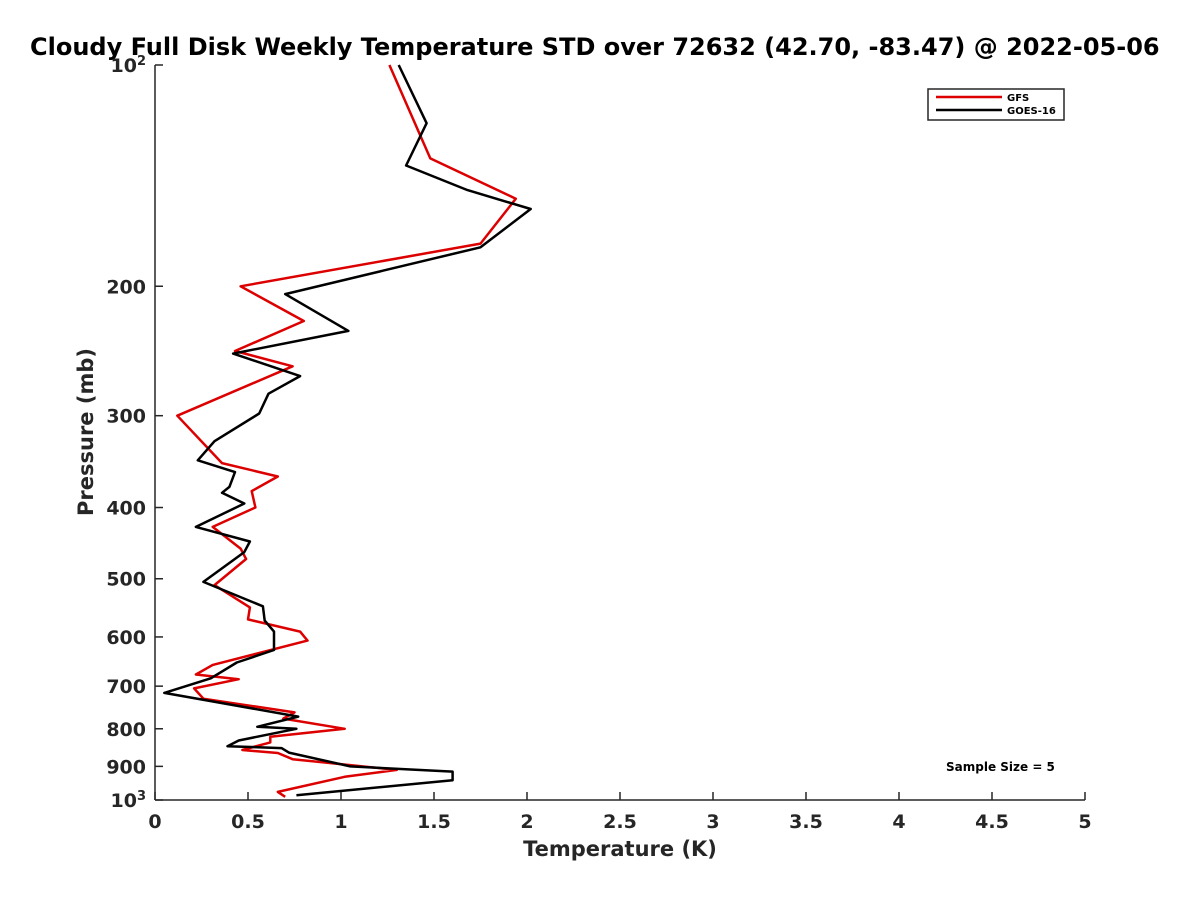  What do you see at coordinates (620, 822) in the screenshot?
I see `x-tick-label: 2.5` at bounding box center [620, 822].